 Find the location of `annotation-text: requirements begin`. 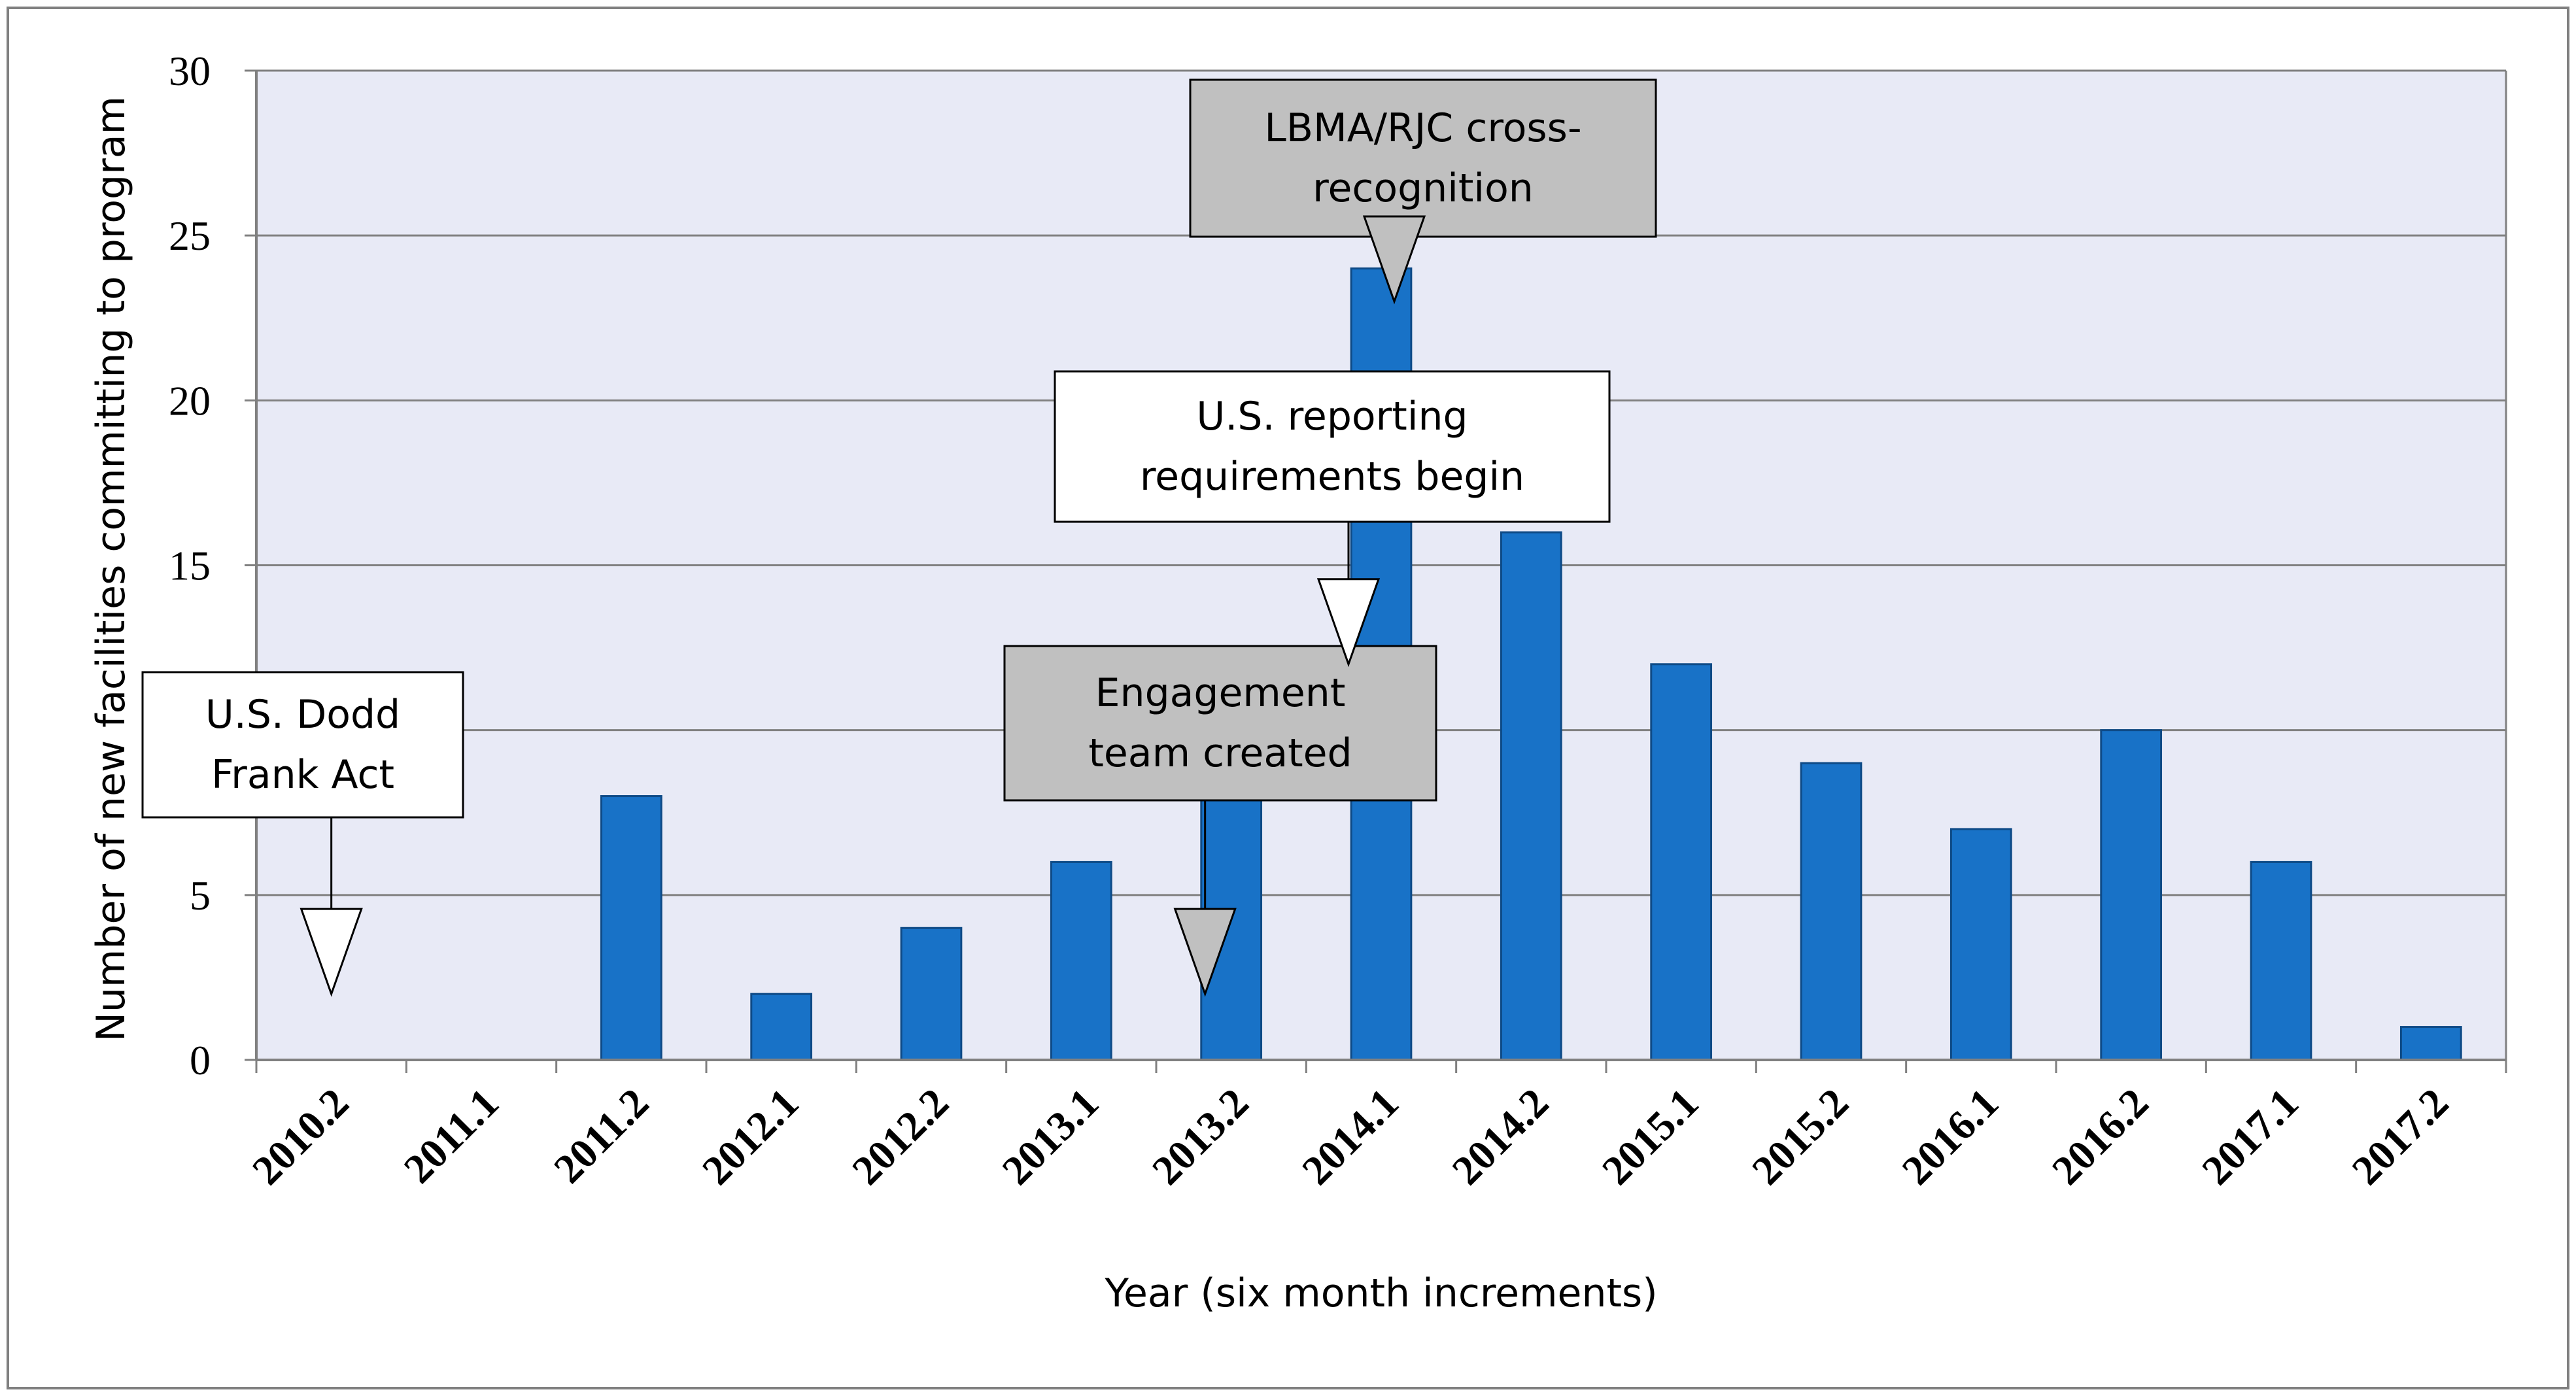

annotation-text: requirements begin is located at coordinates (1332, 477).